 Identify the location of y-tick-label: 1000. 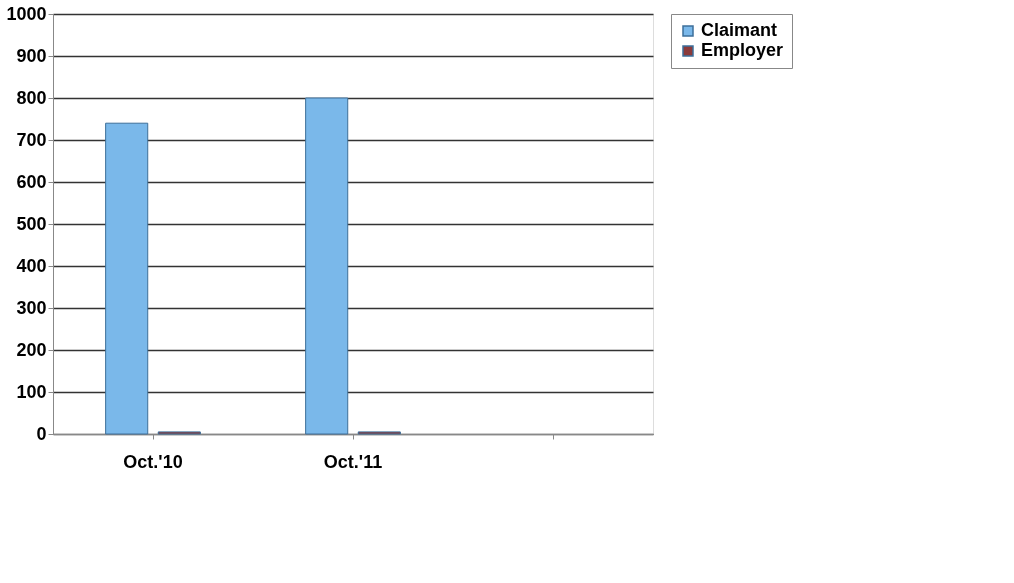
(26, 13).